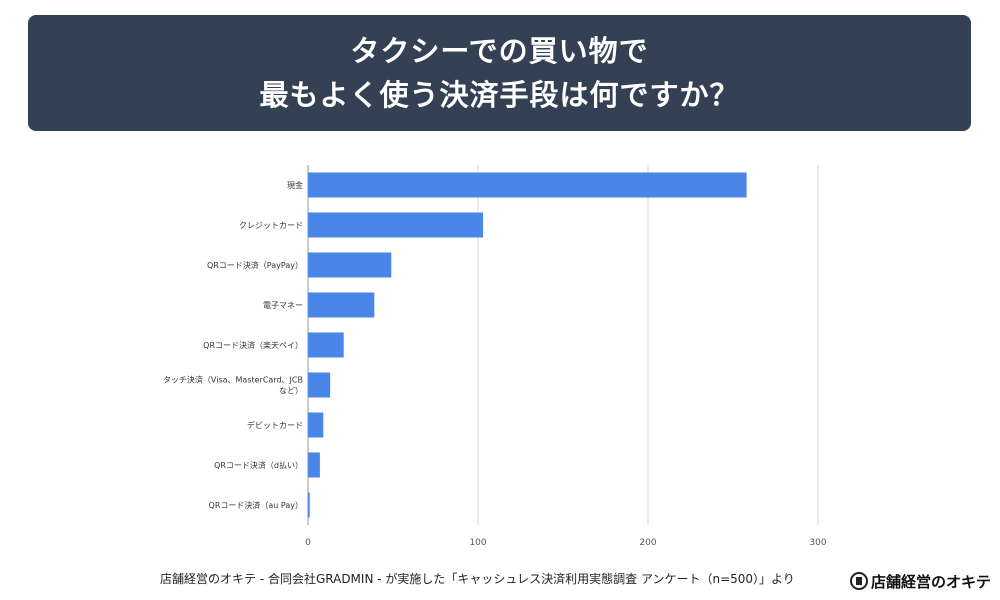  I want to click on brand-logo: 店舗経営のオキテ, so click(924, 581).